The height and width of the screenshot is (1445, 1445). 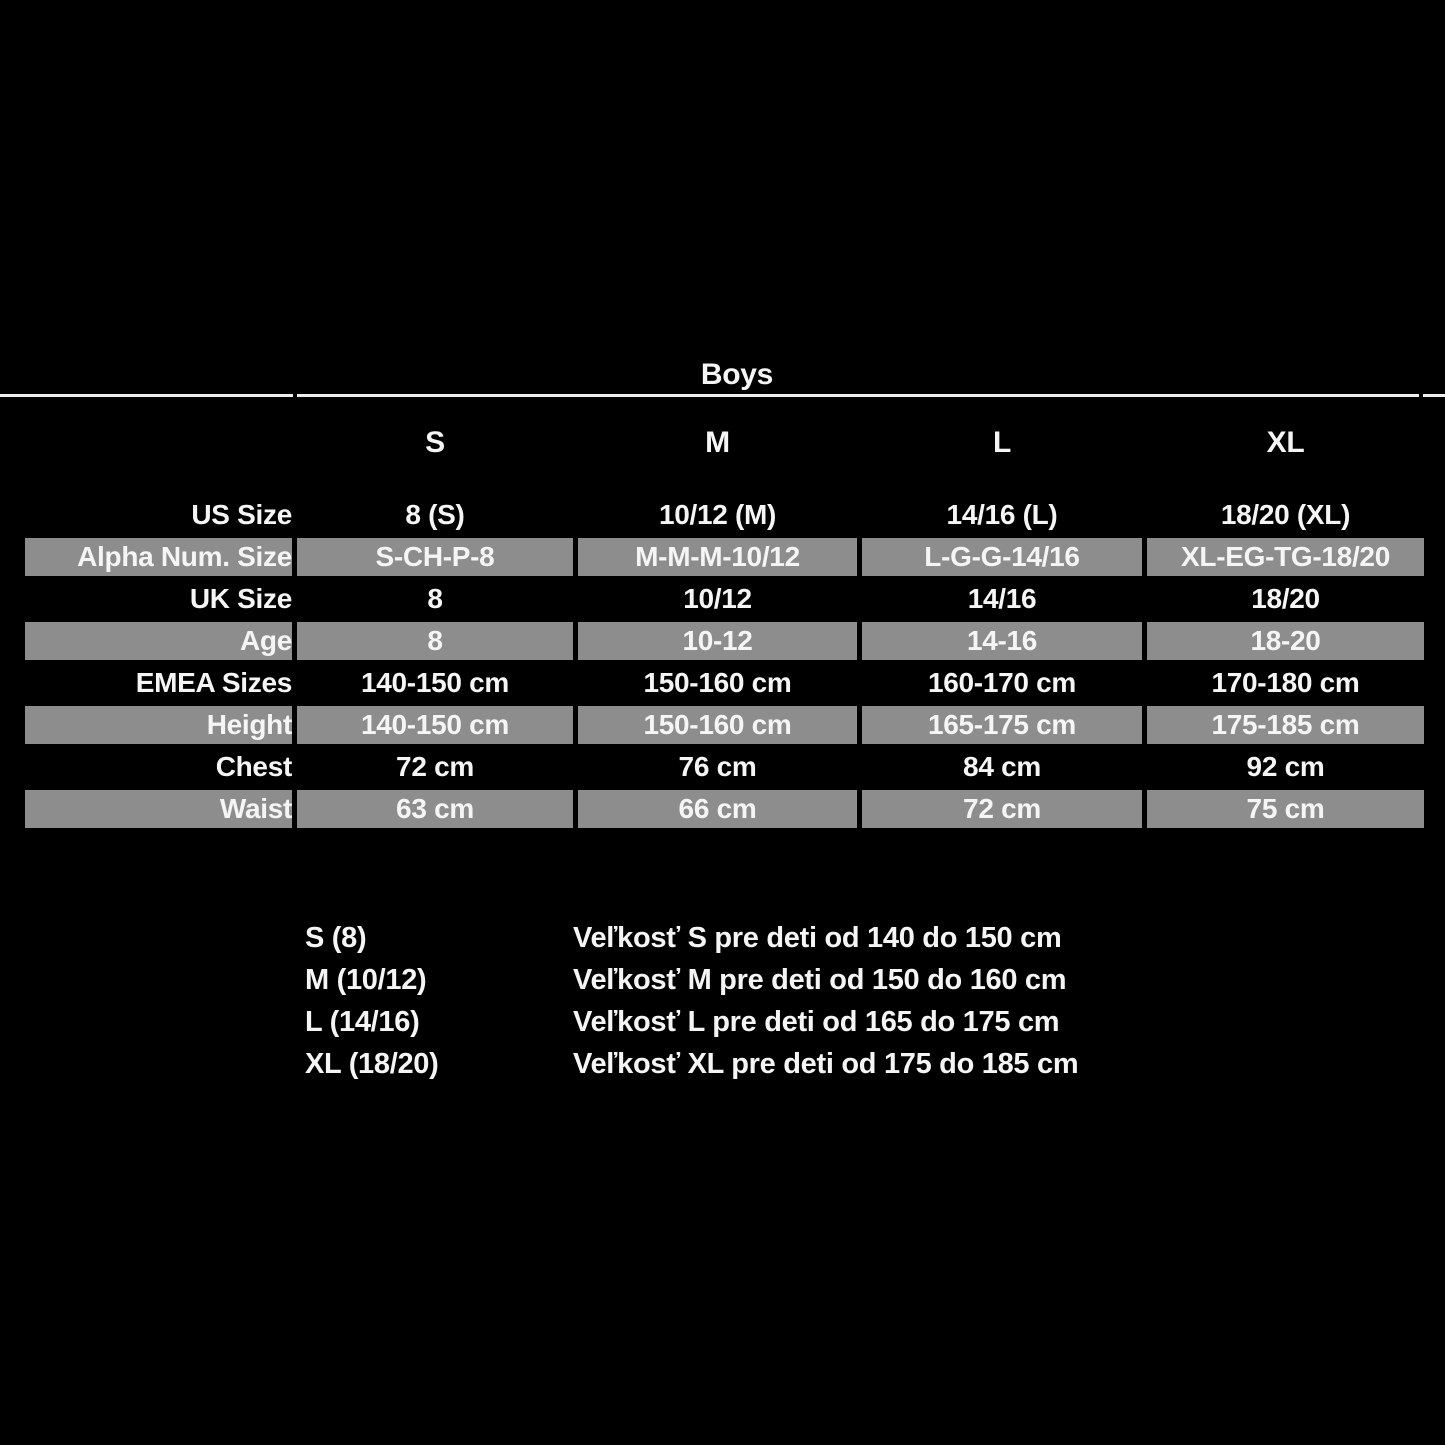 I want to click on size-header-row: S M L XL, so click(x=724, y=443).